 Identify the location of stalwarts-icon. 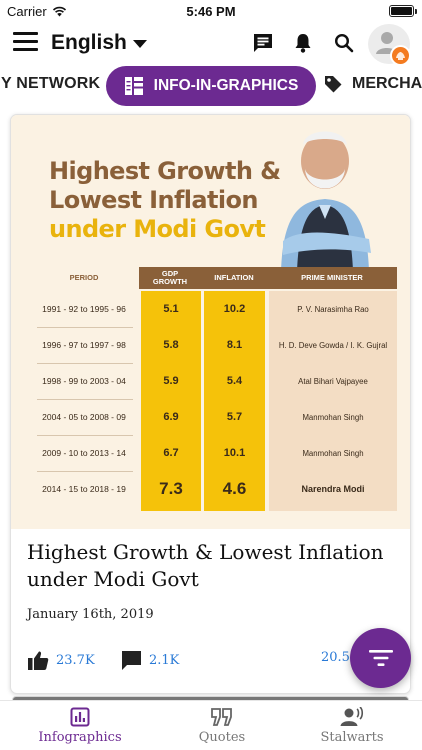
(352, 716).